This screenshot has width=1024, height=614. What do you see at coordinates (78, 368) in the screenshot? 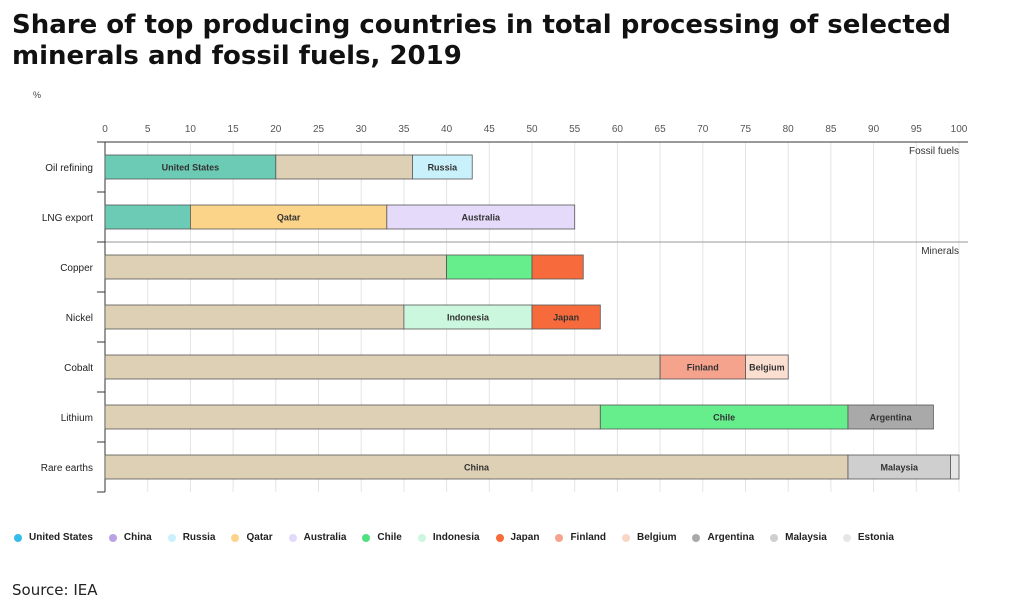
I see `category-label: Cobalt` at bounding box center [78, 368].